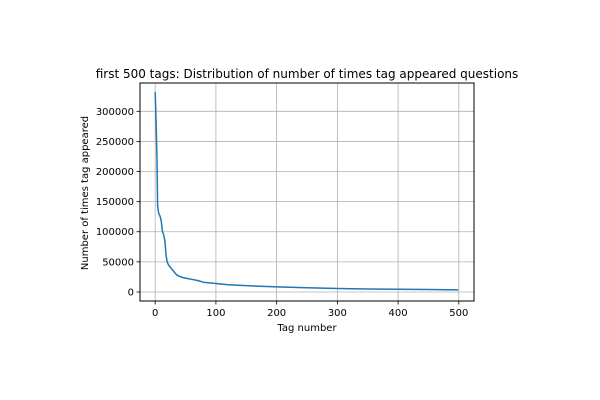 The image size is (600, 400). Describe the element at coordinates (276, 313) in the screenshot. I see `x-tick-label: 200` at that location.